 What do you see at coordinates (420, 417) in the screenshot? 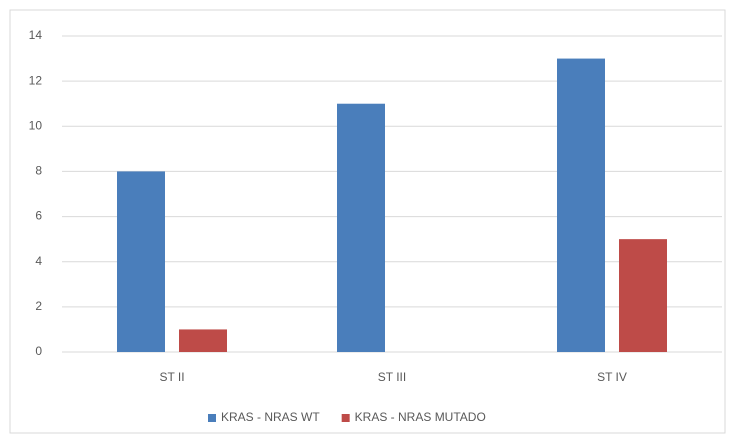
I see `legend-label: KRAS - NRAS MUTADO` at bounding box center [420, 417].